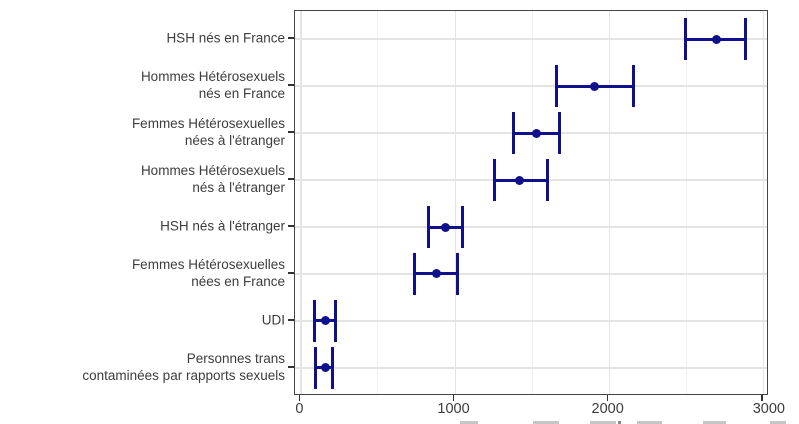  What do you see at coordinates (768, 409) in the screenshot?
I see `x-axis-tick-label: 3000` at bounding box center [768, 409].